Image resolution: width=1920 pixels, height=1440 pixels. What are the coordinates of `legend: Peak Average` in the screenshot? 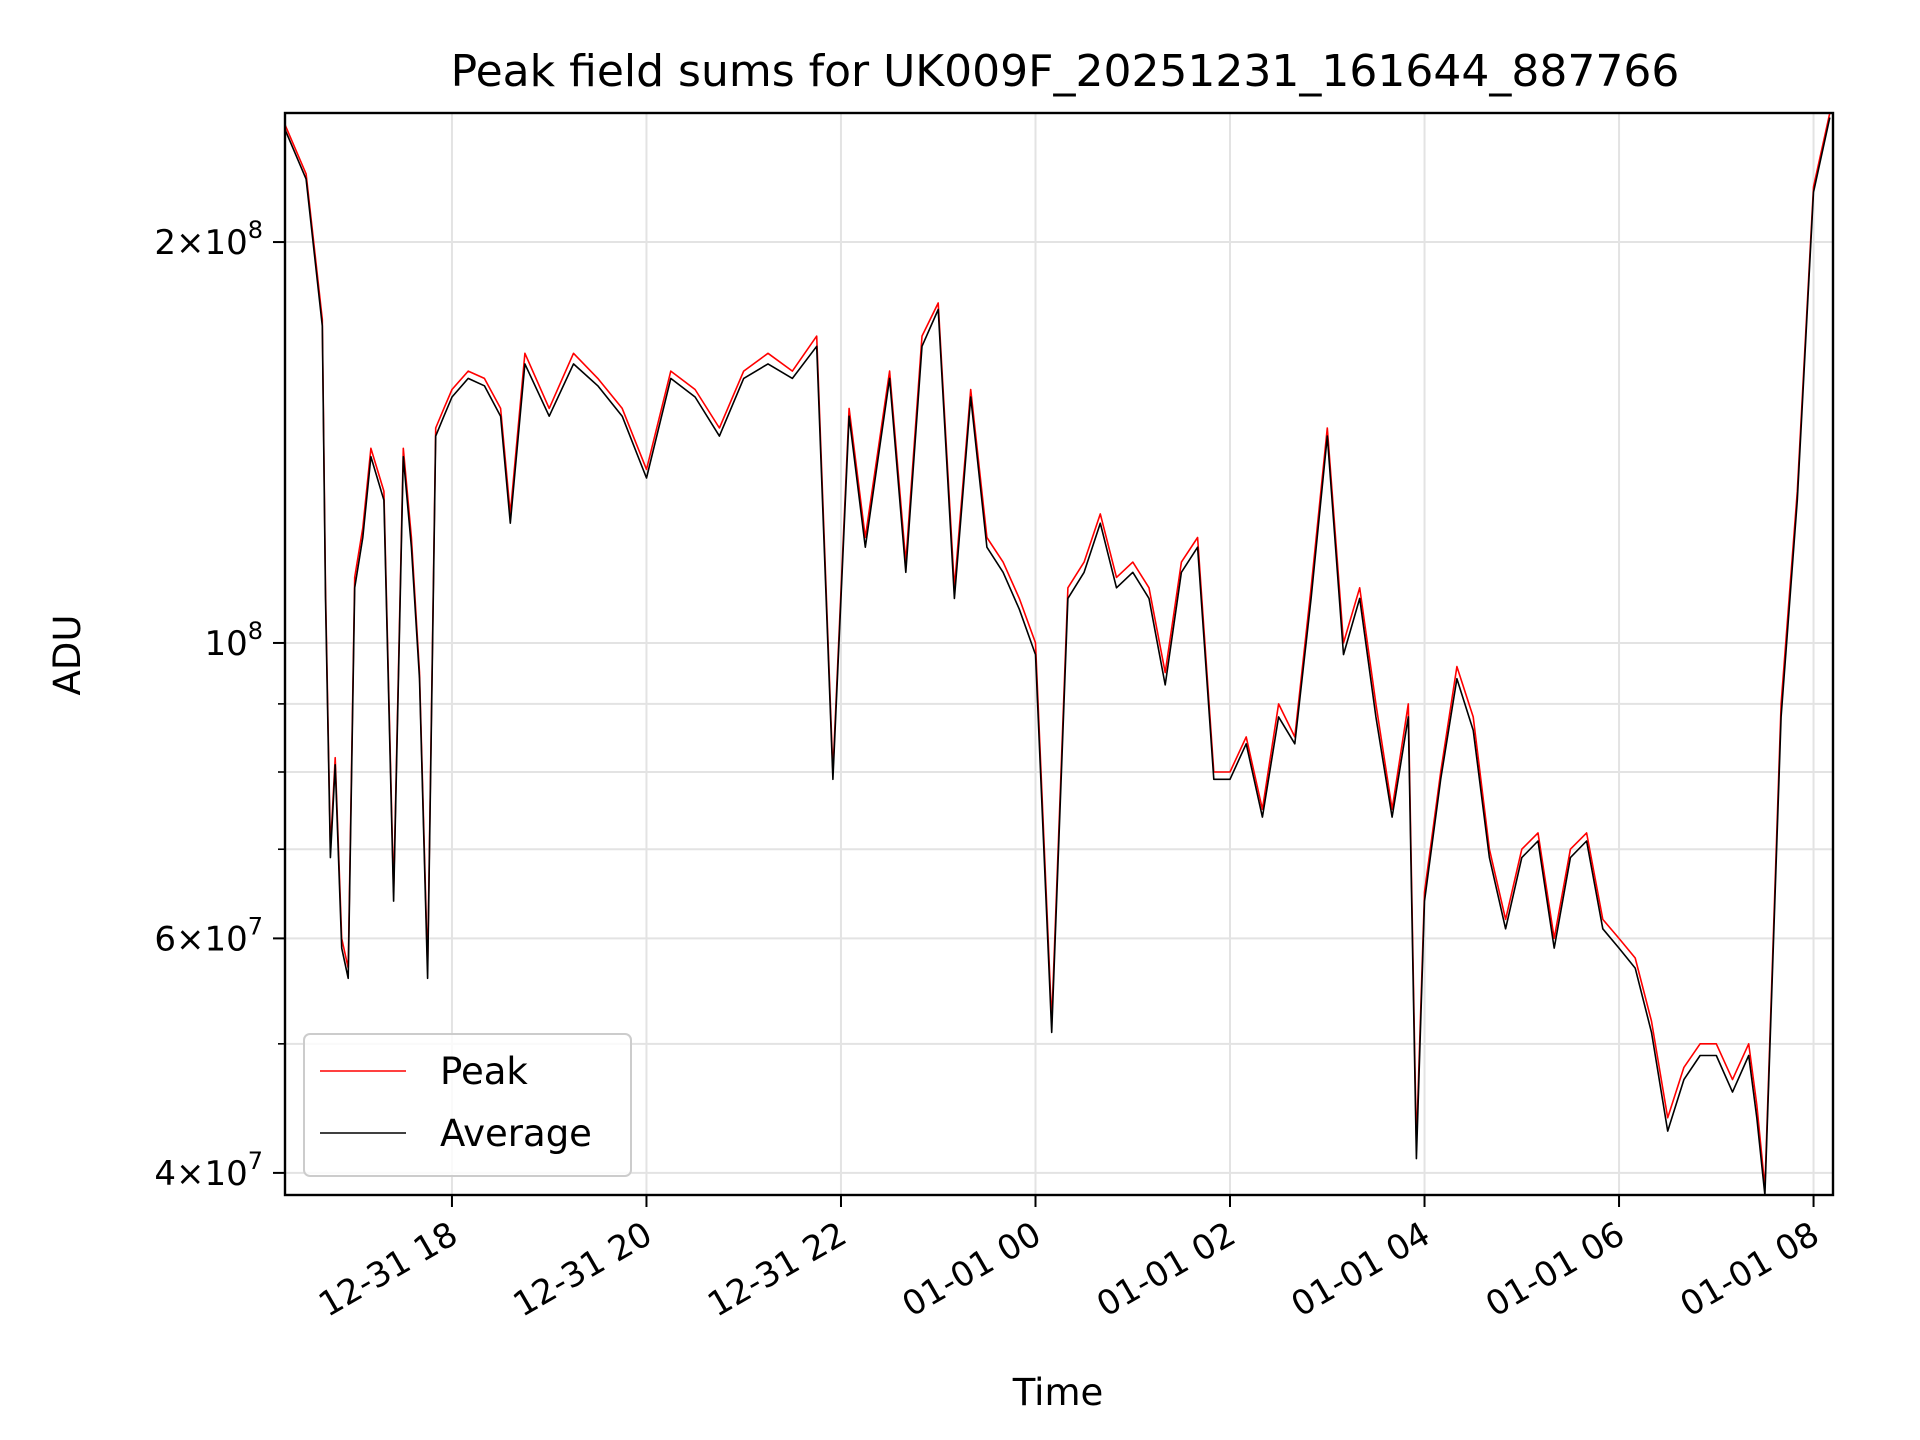 It's located at (467, 1105).